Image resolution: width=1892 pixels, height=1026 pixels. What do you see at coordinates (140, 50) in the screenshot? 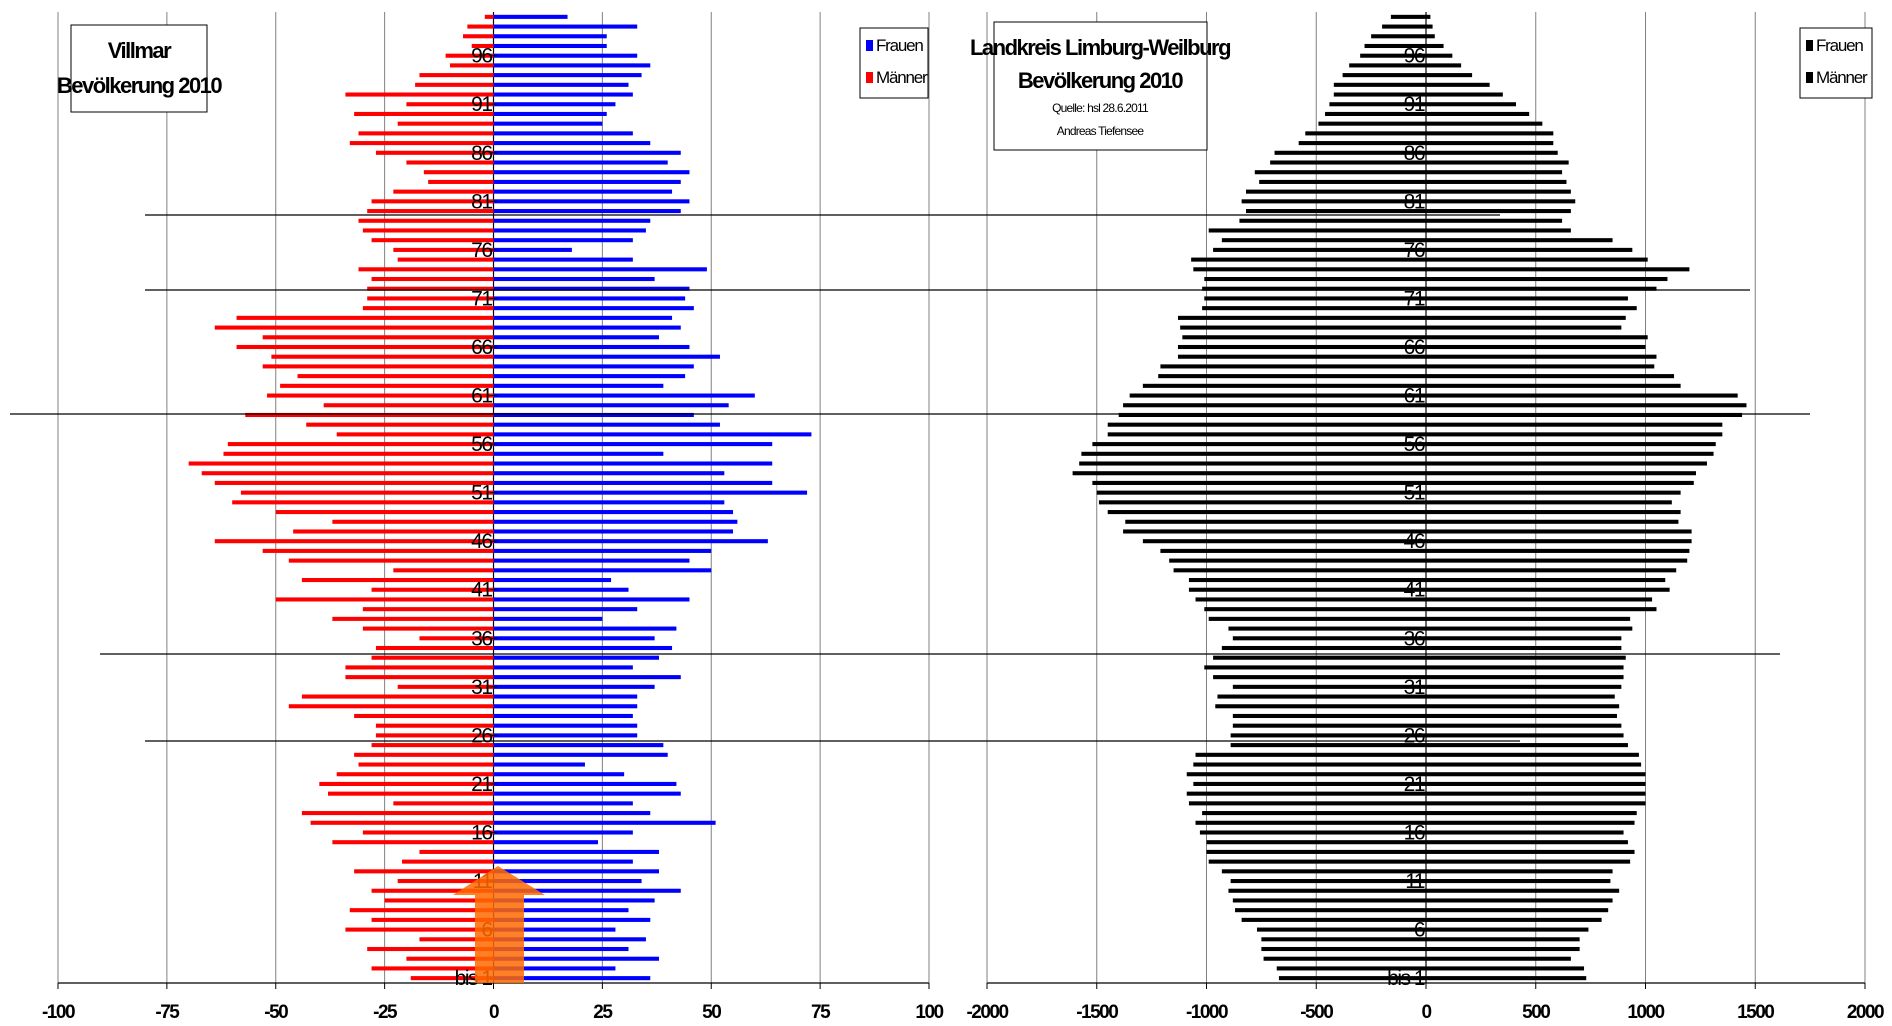
I see `villmar-title: Villmar` at bounding box center [140, 50].